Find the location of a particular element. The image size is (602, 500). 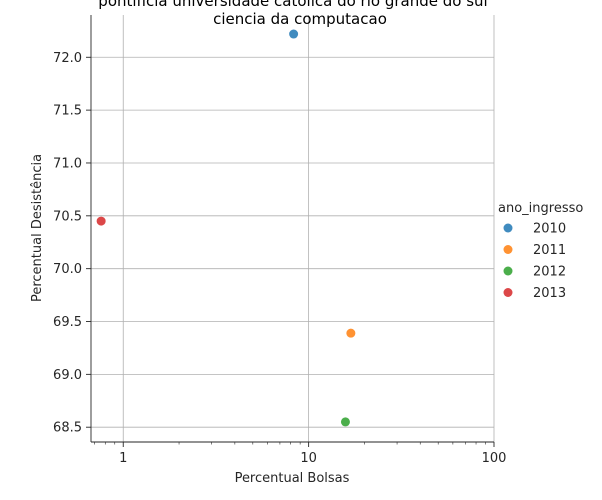

y-tick-label: 70.5 is located at coordinates (67, 216).